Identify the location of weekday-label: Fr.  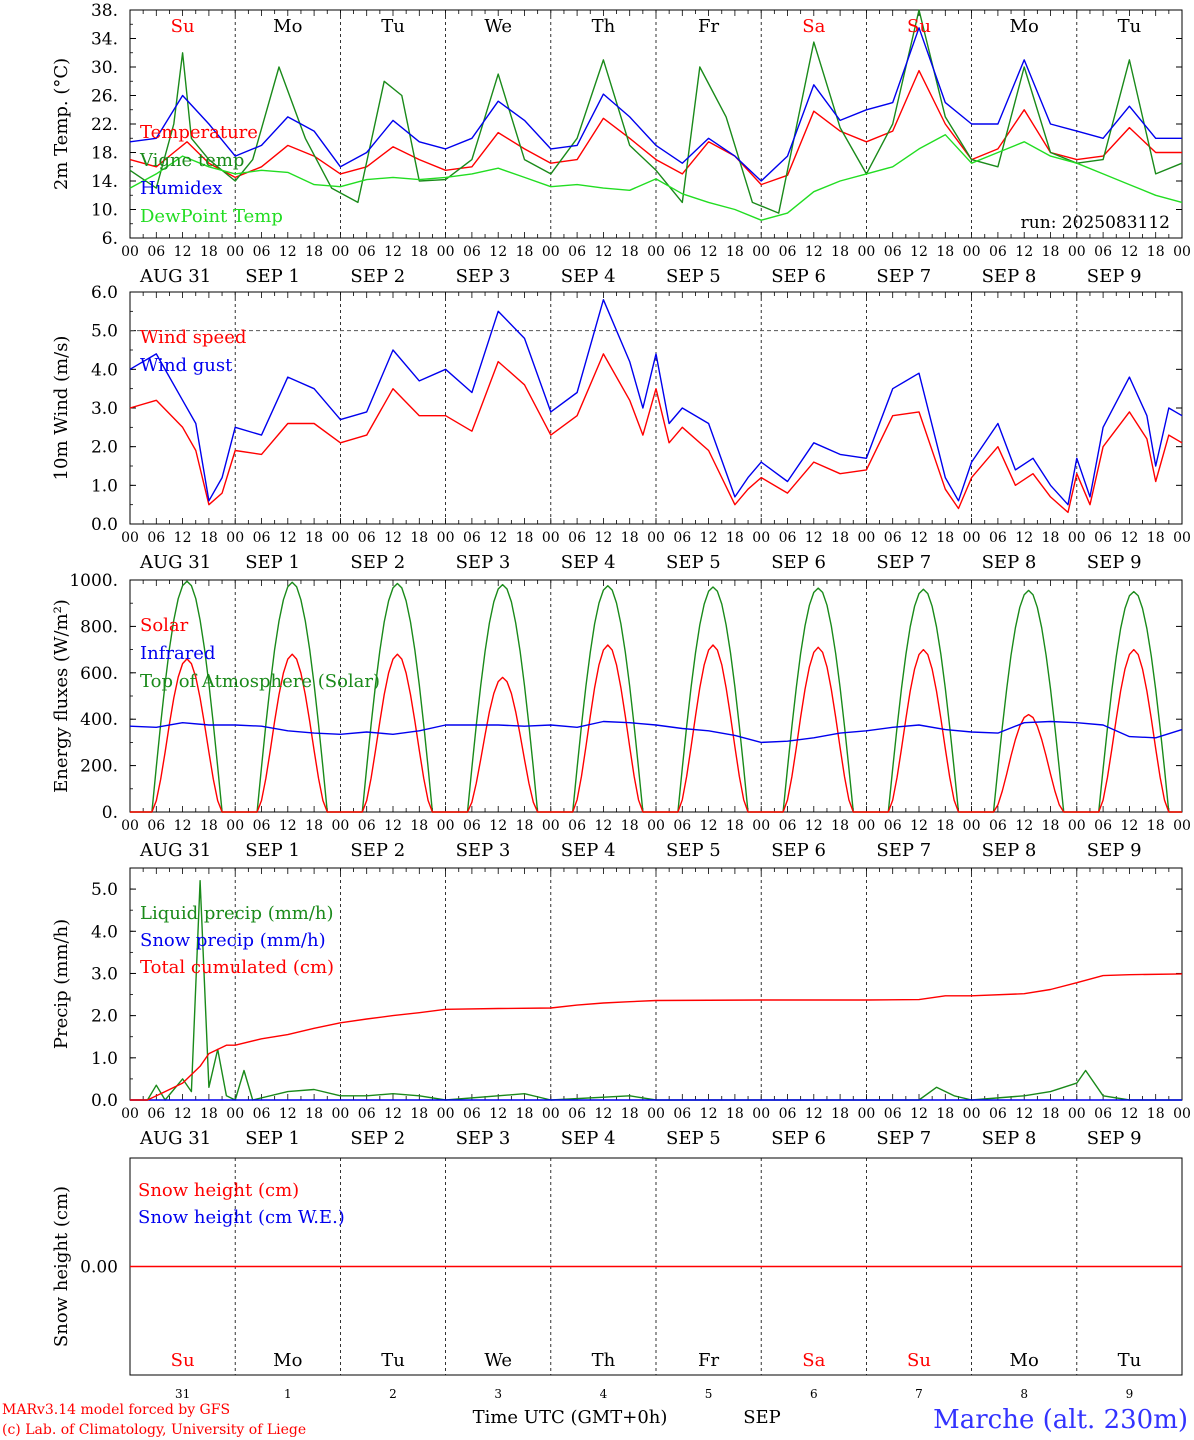
(708, 1360).